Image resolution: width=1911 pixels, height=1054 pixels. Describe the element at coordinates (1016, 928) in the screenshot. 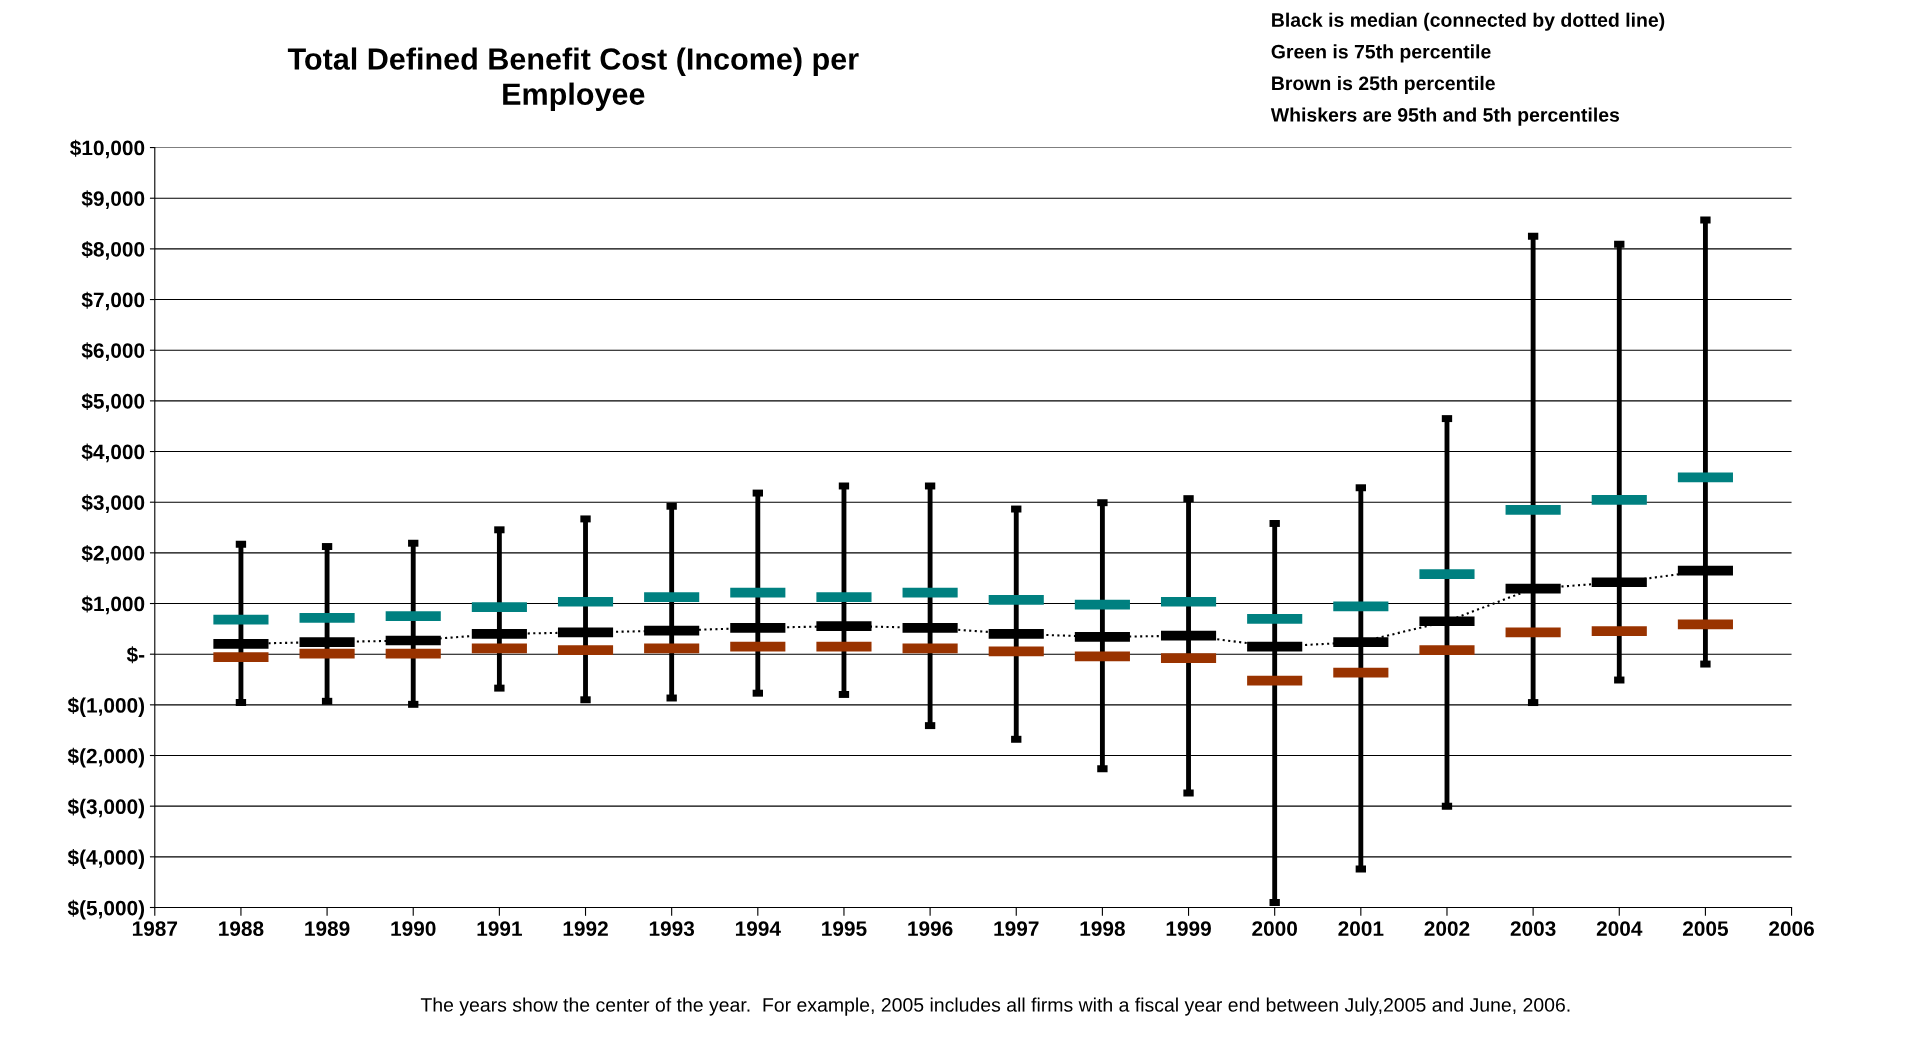

I see `x-tick-label: 1997` at that location.